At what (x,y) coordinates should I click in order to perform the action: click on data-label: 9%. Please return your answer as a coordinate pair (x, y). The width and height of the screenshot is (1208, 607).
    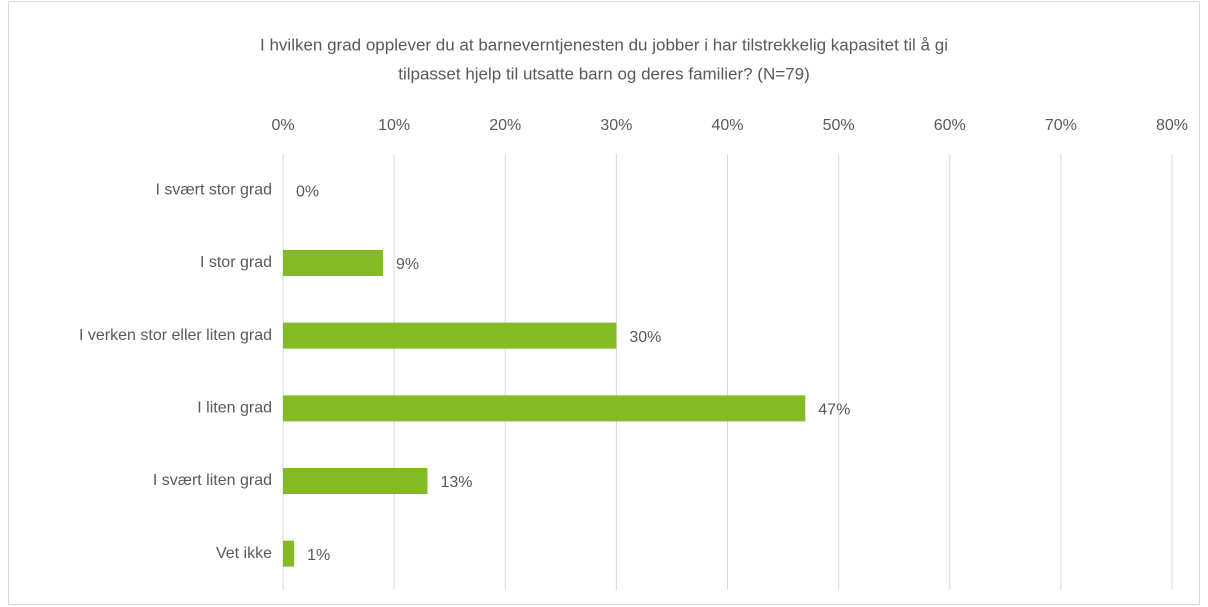
    Looking at the image, I should click on (407, 264).